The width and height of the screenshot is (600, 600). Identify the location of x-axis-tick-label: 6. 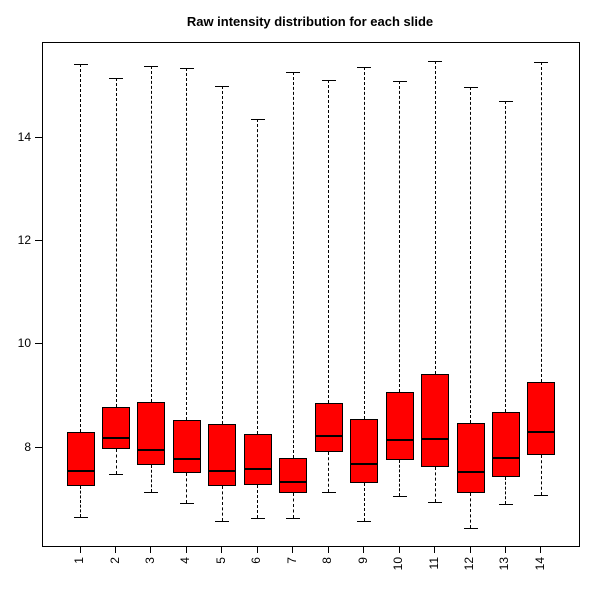
(256, 560).